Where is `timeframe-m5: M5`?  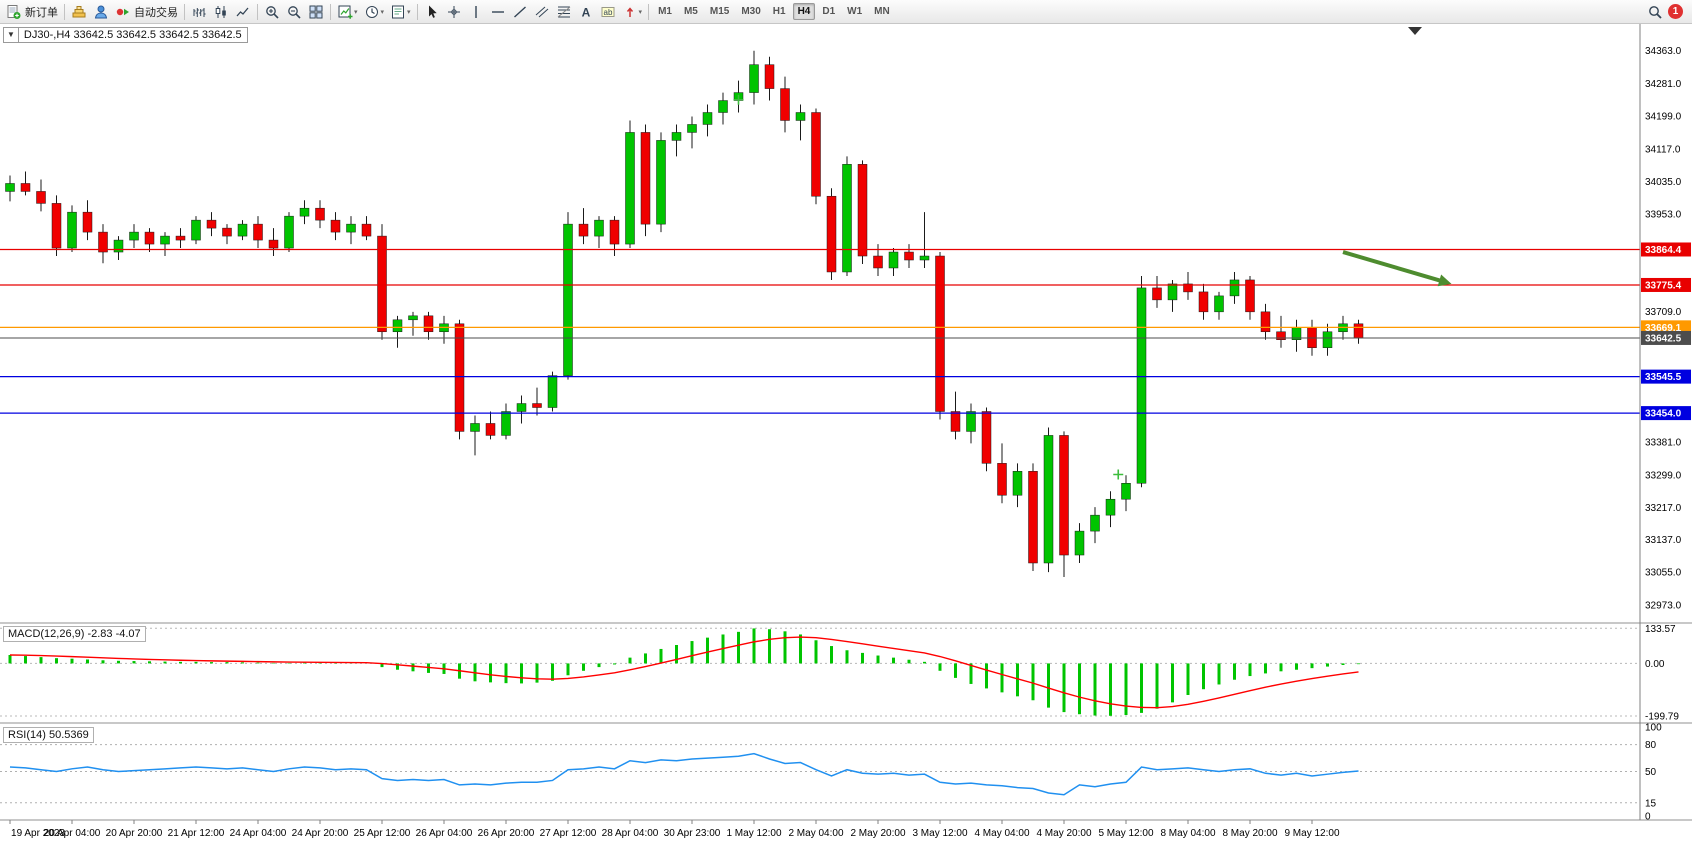 timeframe-m5: M5 is located at coordinates (690, 11).